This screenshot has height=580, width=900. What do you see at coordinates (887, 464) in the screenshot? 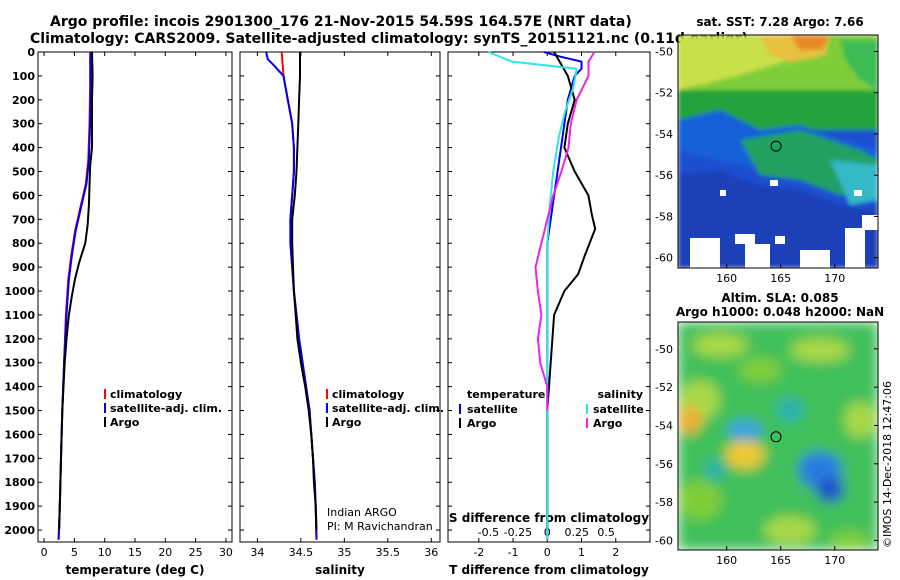
I see `imos-watermark: ©IMOS 14-Dec-2018 12:47:06` at bounding box center [887, 464].